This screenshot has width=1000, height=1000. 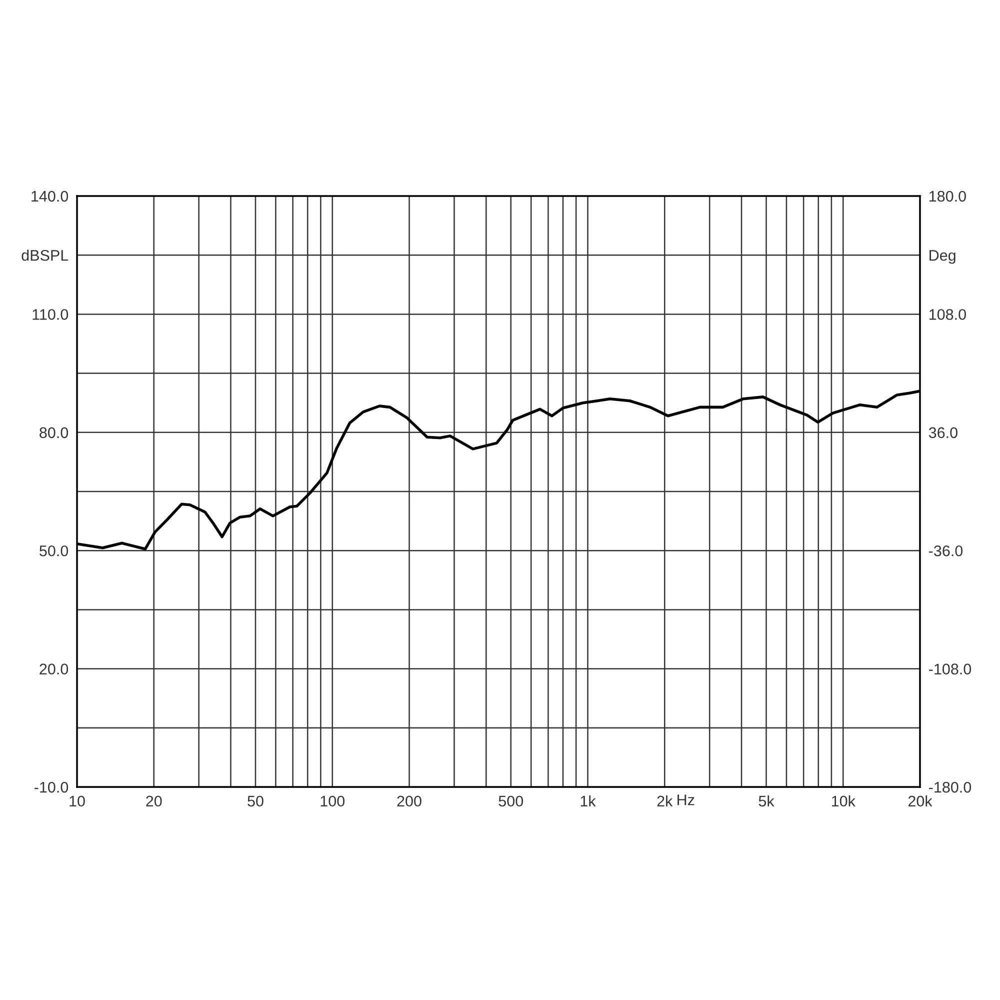 What do you see at coordinates (950, 669) in the screenshot?
I see `y2-tick-label: -108.0` at bounding box center [950, 669].